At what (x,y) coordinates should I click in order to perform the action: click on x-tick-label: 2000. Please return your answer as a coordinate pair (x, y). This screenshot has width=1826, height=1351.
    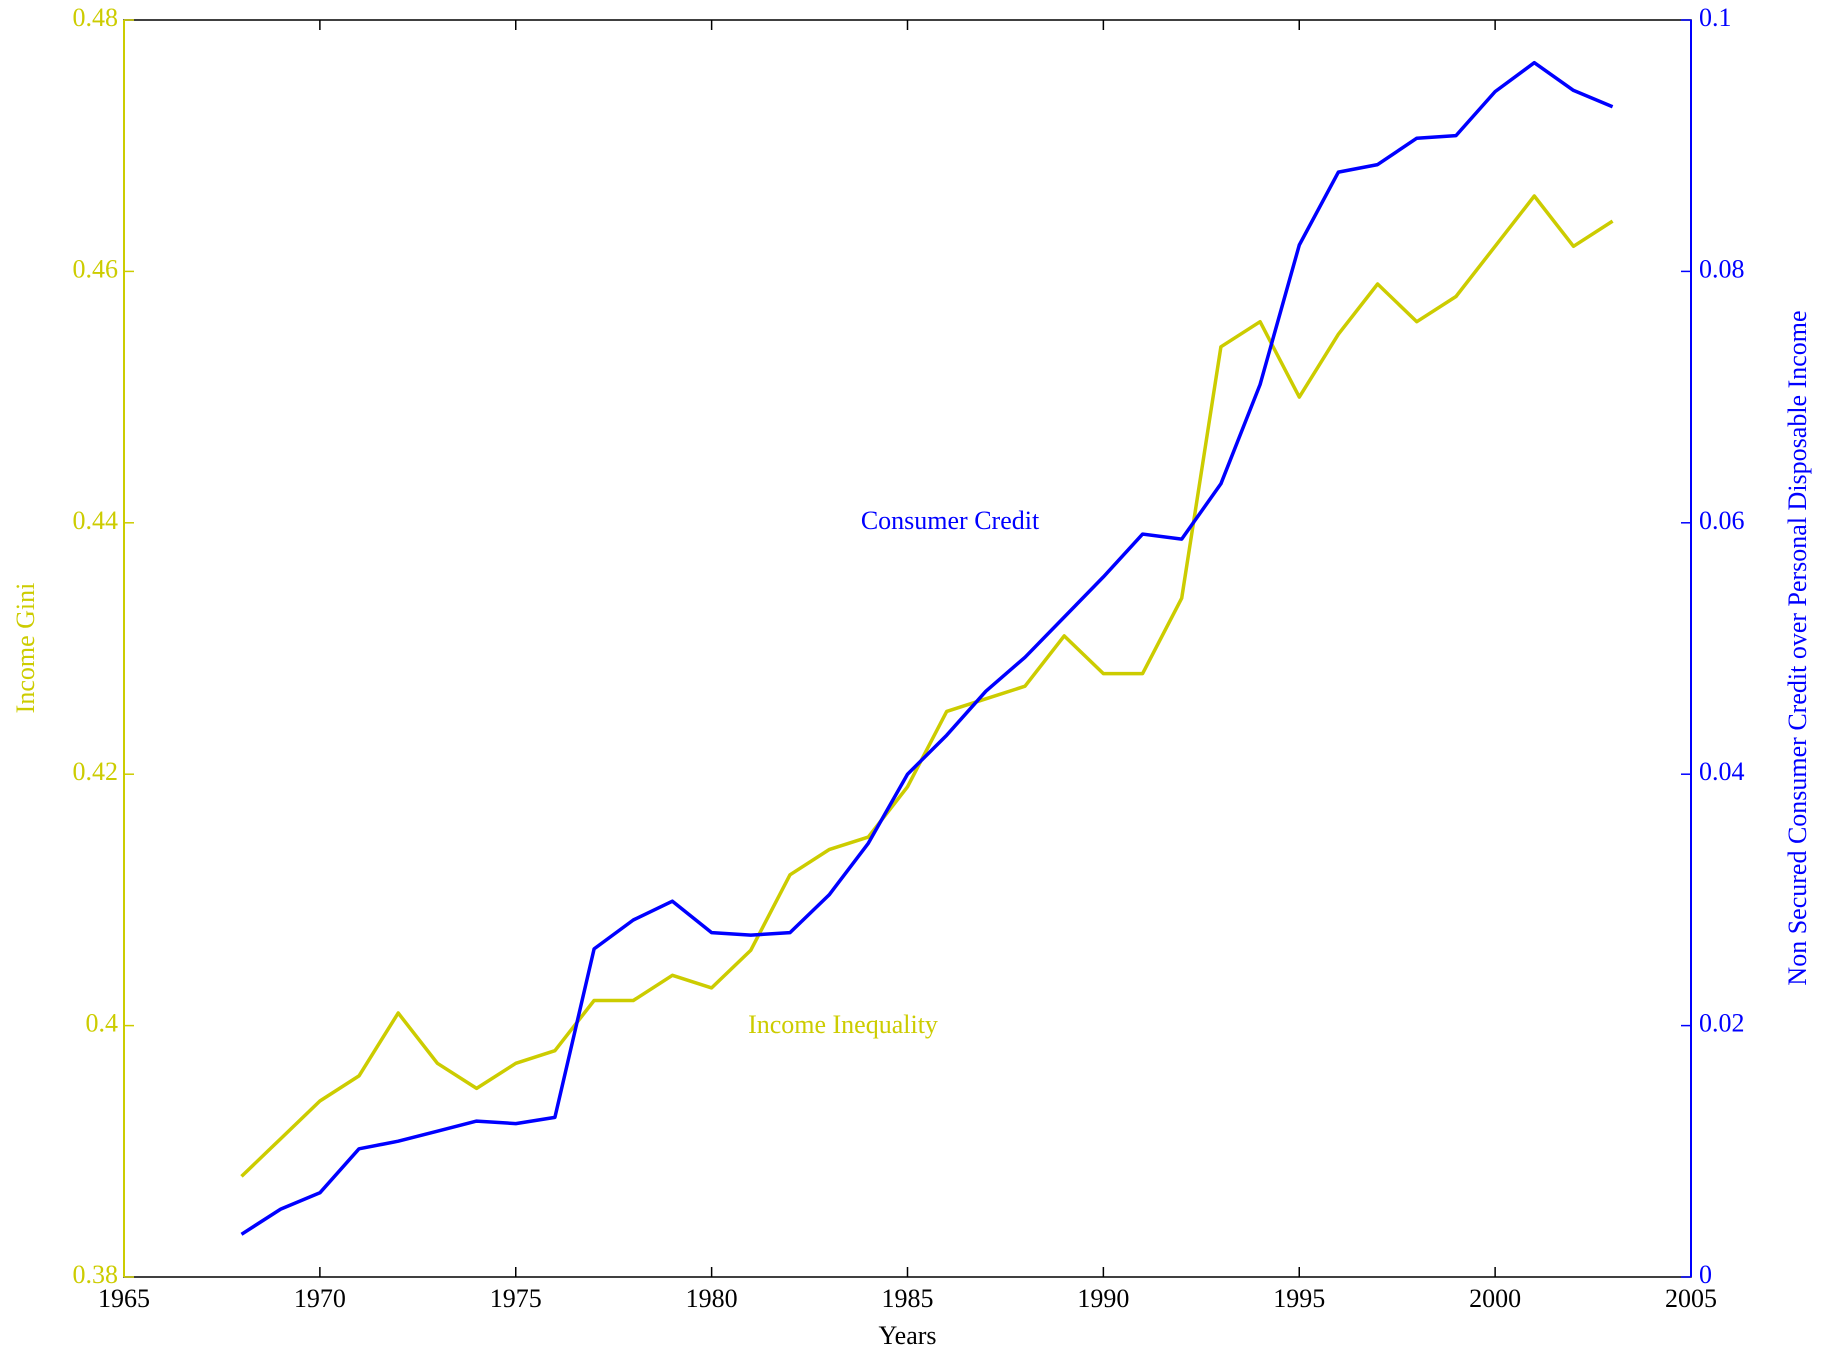
    Looking at the image, I should click on (1495, 1298).